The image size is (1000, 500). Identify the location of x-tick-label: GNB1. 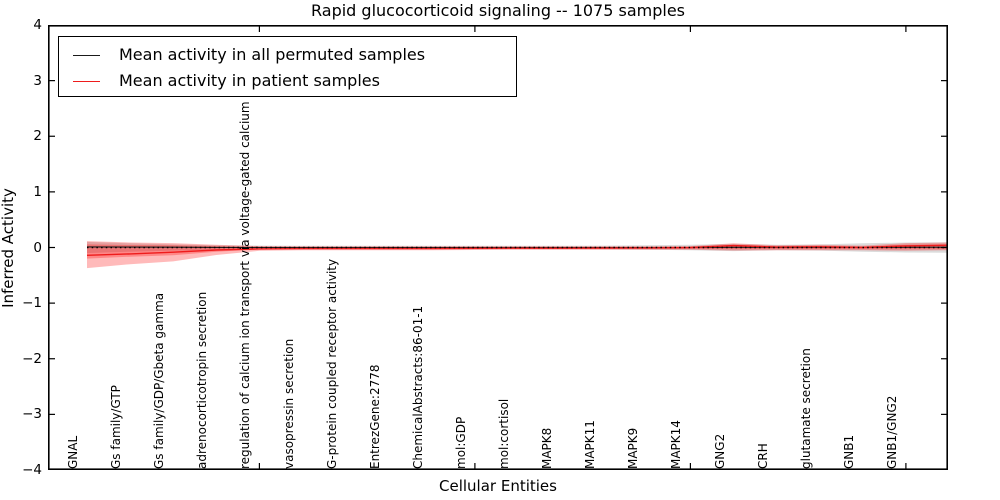
(848, 451).